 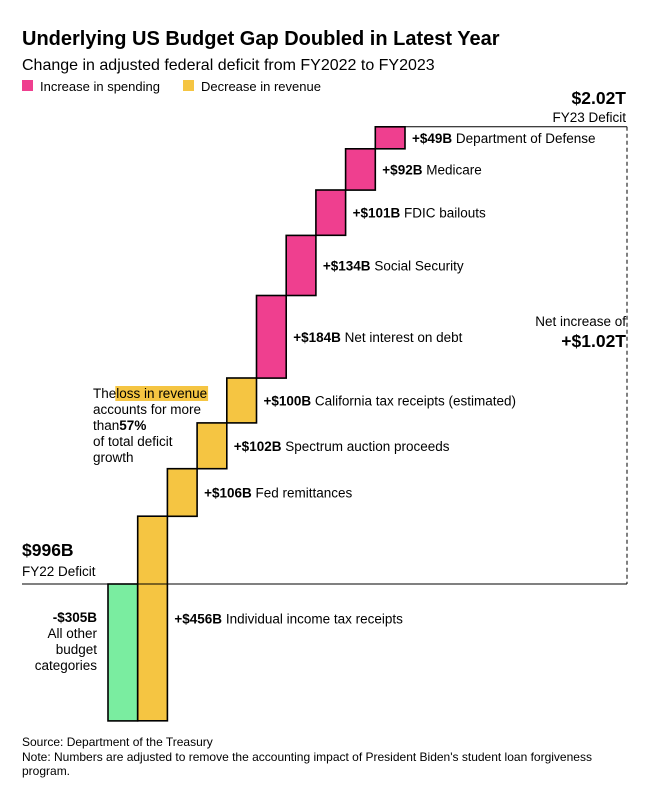 I want to click on label-fdic-bailouts: +$101B FDIC bailouts, so click(x=419, y=213).